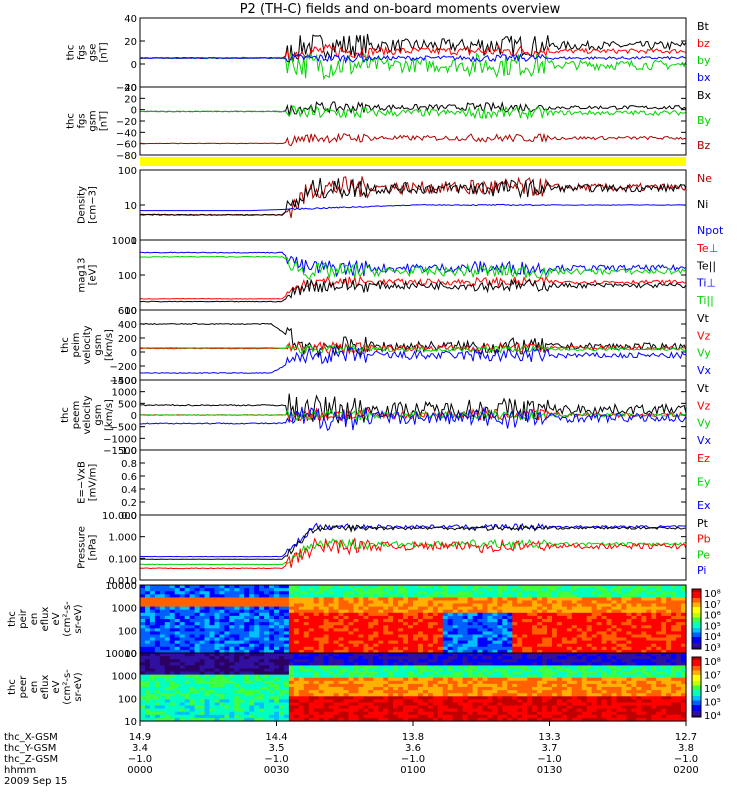  I want to click on ytick-label-fgs-gse: 0, so click(134, 65).